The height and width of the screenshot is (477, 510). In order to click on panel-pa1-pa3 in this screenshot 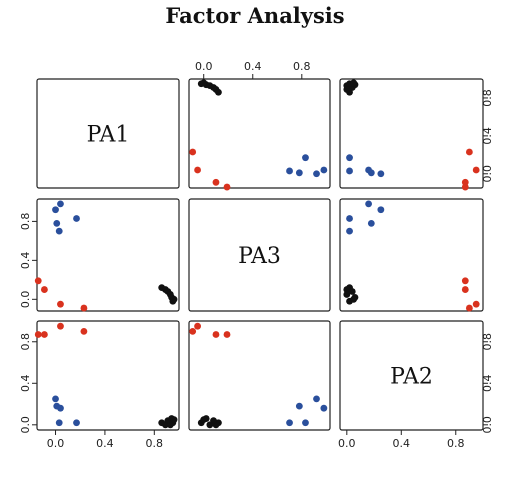, I will do `click(259, 133)`.